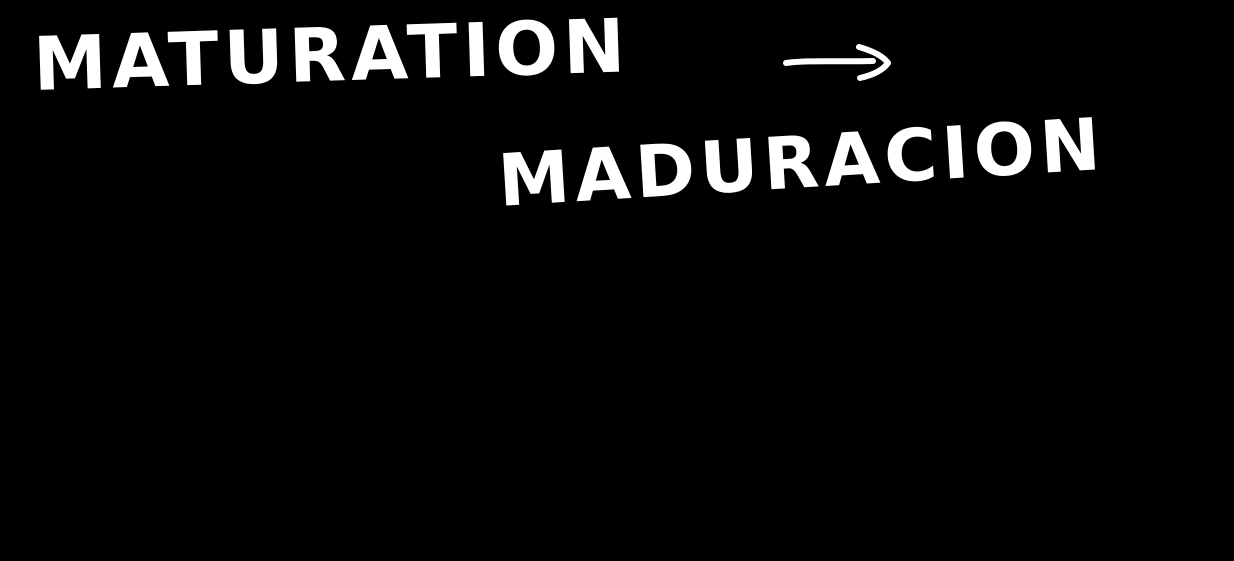 The width and height of the screenshot is (1234, 561). I want to click on right-arrow-icon, so click(837, 62).